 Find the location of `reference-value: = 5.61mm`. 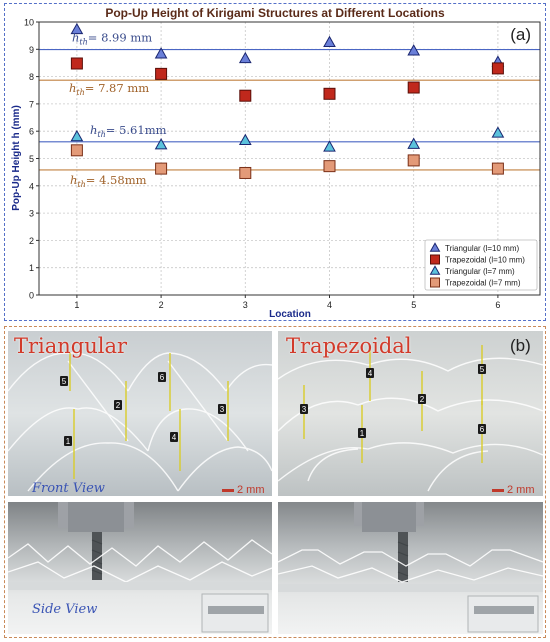

reference-value: = 5.61mm is located at coordinates (136, 130).